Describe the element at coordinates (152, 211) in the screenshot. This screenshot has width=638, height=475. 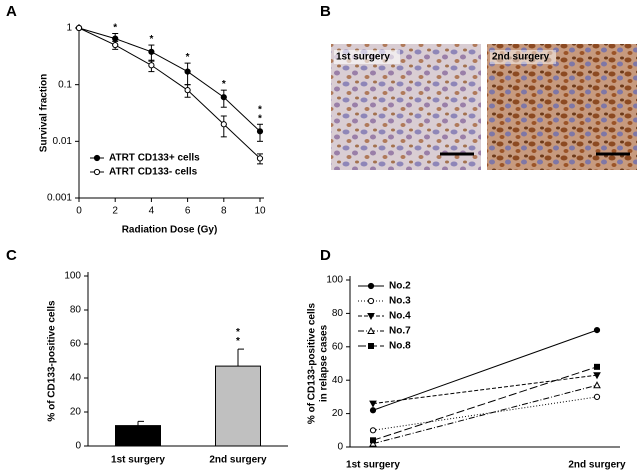
I see `x-tick-label: 4` at that location.